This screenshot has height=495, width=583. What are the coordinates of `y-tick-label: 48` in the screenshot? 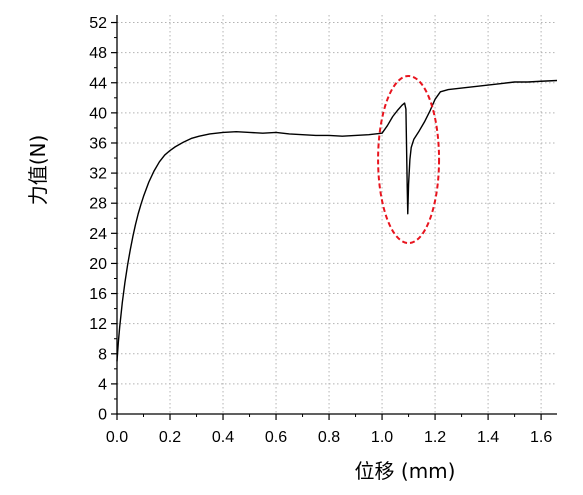 It's located at (98, 53).